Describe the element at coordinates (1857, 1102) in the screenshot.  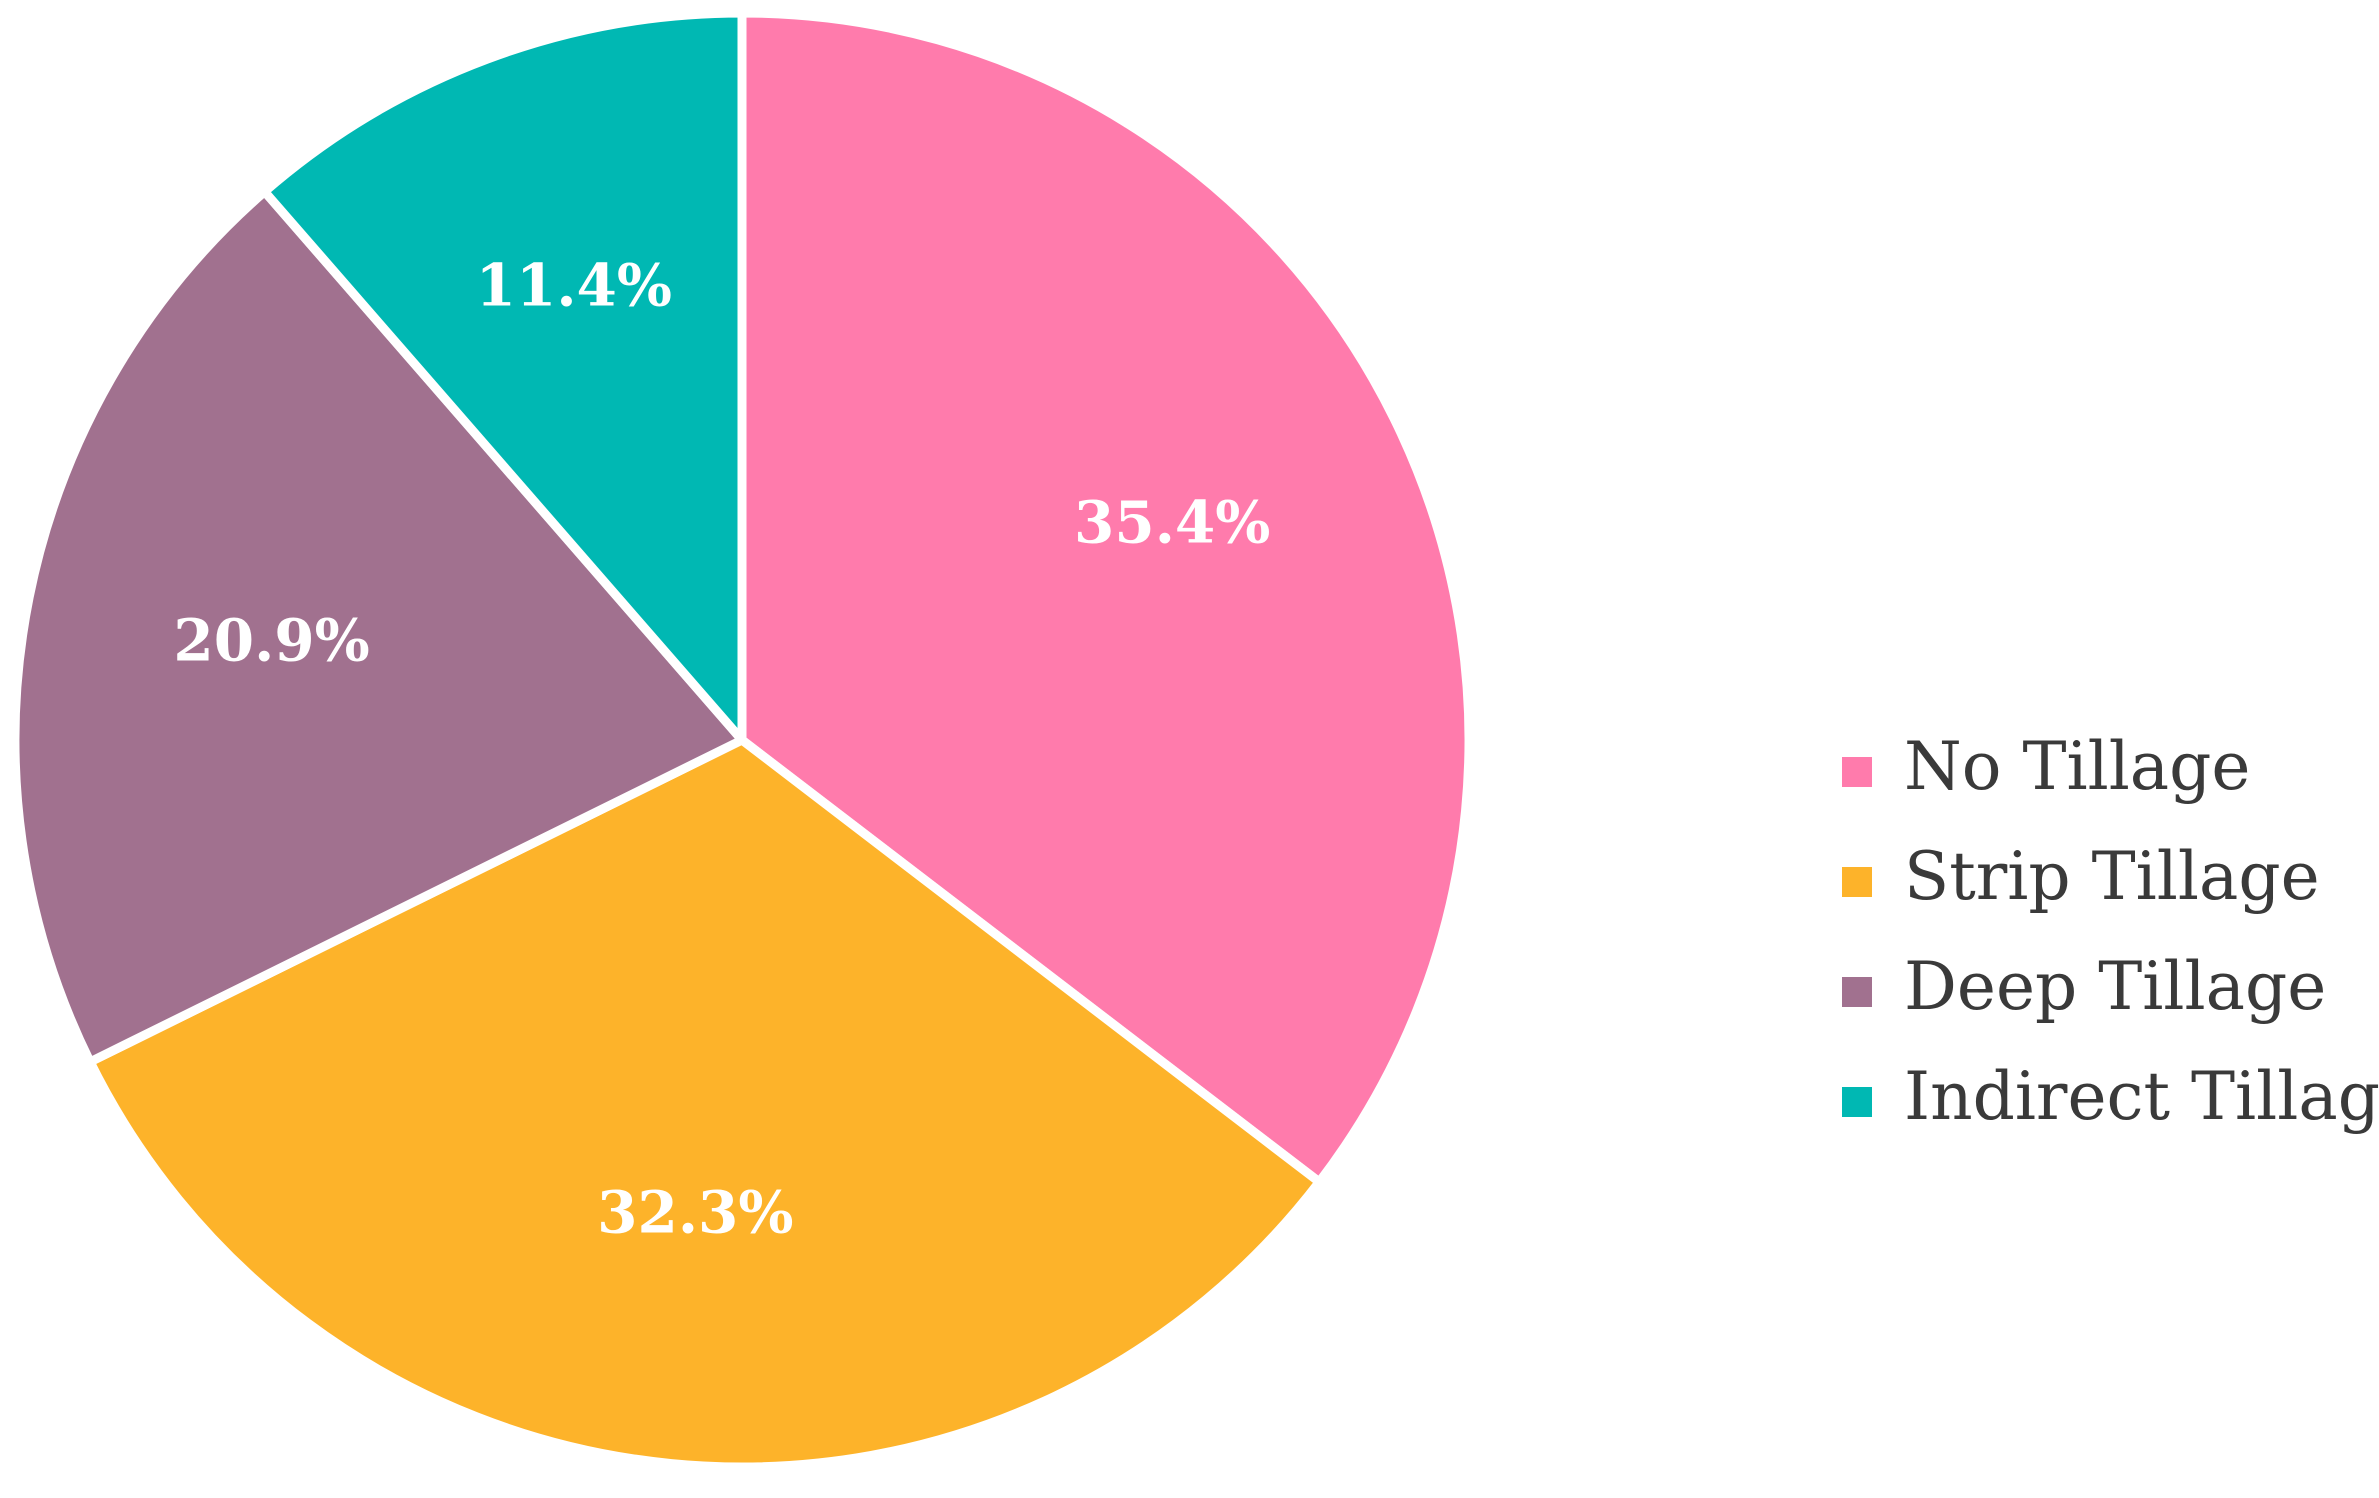
I see `legend-swatch-indirect-tillage` at that location.